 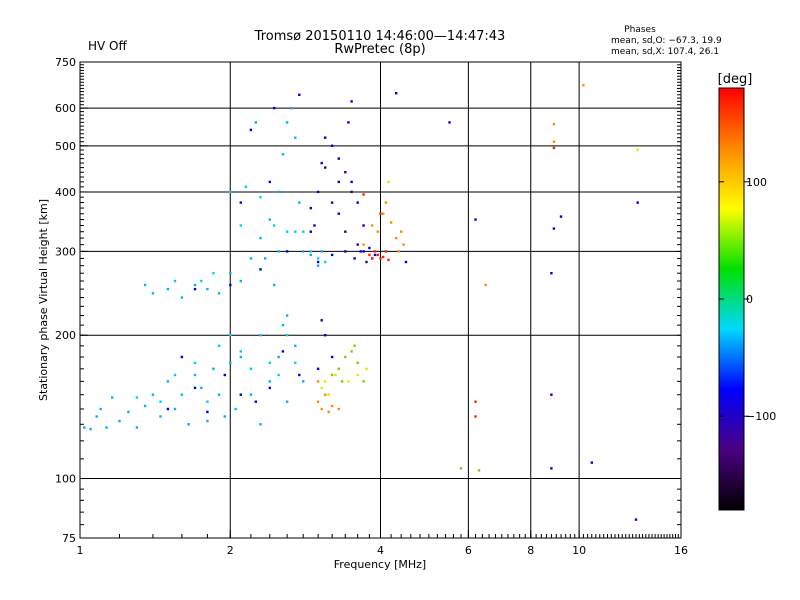 I want to click on y-tick-label: 750, so click(x=65, y=62).